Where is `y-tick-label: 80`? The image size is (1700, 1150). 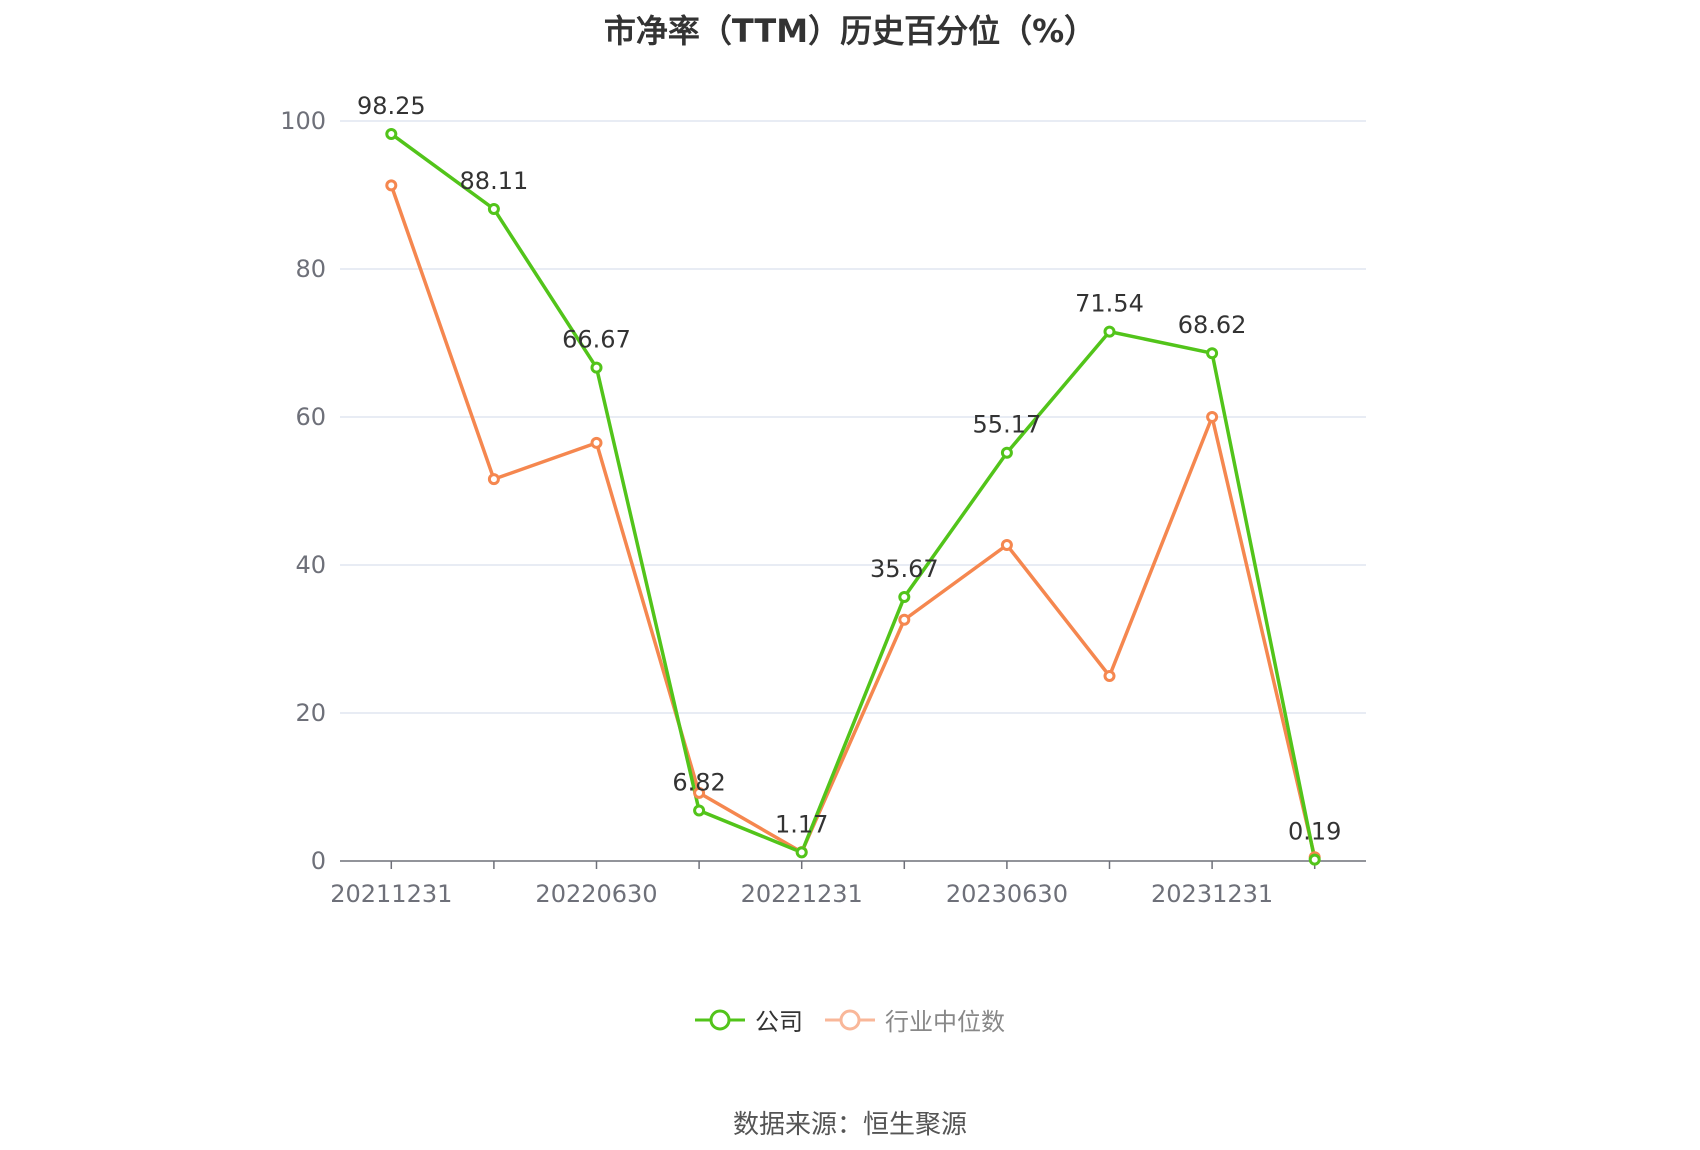
y-tick-label: 80 is located at coordinates (310, 269).